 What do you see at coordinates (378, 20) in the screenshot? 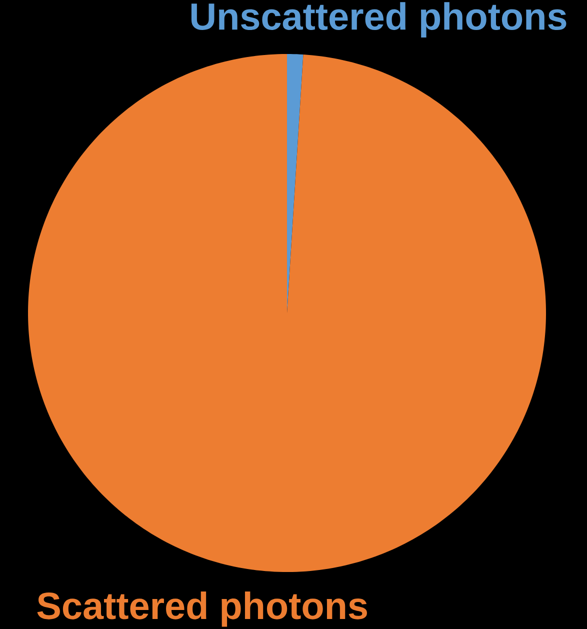
I see `slice-label: Unscattered photons` at bounding box center [378, 20].